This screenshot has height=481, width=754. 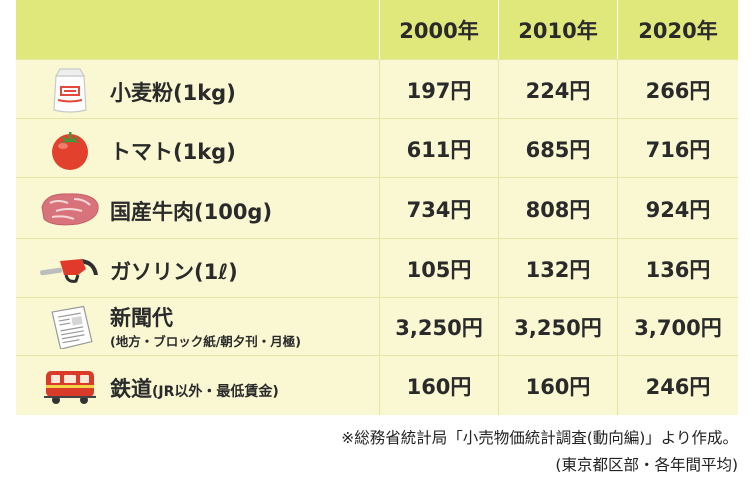 I want to click on value-2010: 3,250円, so click(x=557, y=327).